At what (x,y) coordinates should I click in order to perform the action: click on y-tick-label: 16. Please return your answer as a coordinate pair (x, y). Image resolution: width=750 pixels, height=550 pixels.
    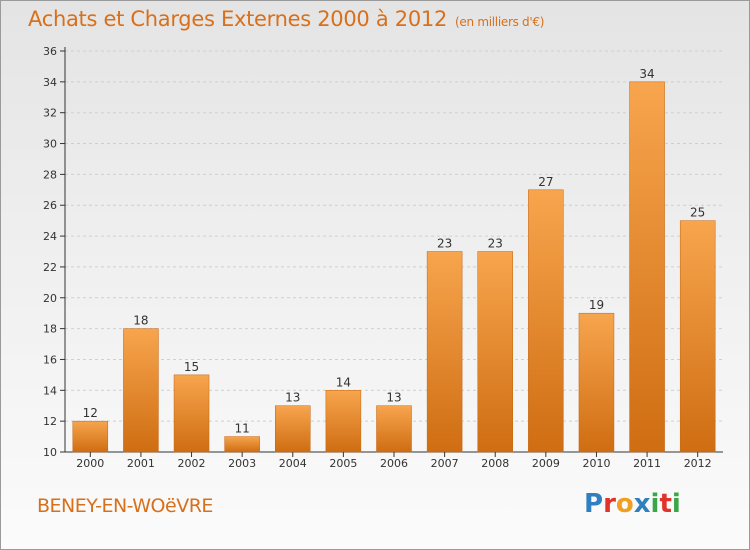
    Looking at the image, I should click on (50, 359).